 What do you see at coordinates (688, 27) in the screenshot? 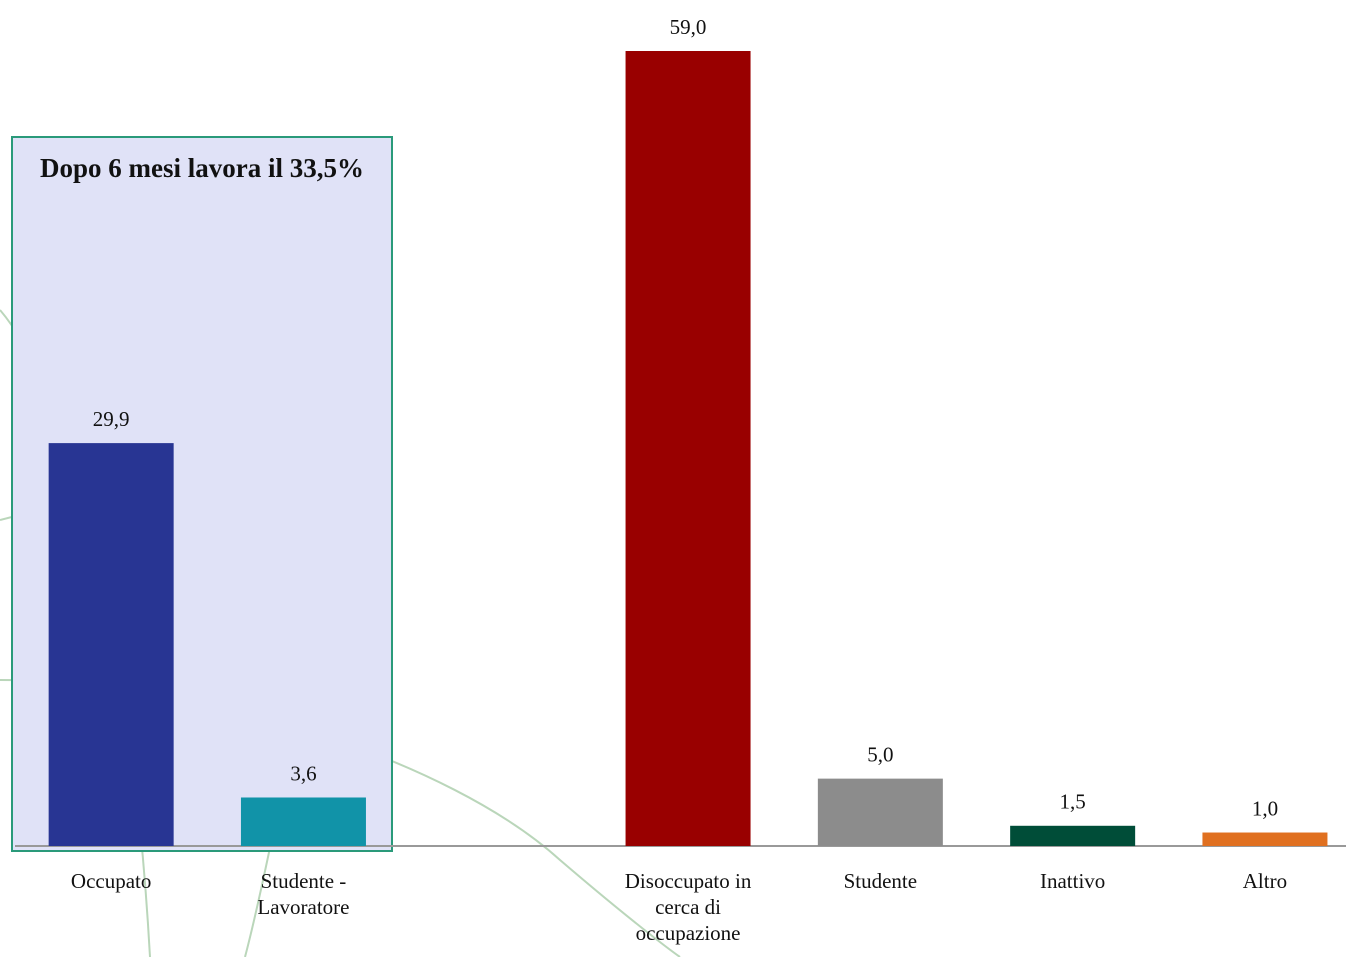
I see `value-label: 59,0` at bounding box center [688, 27].